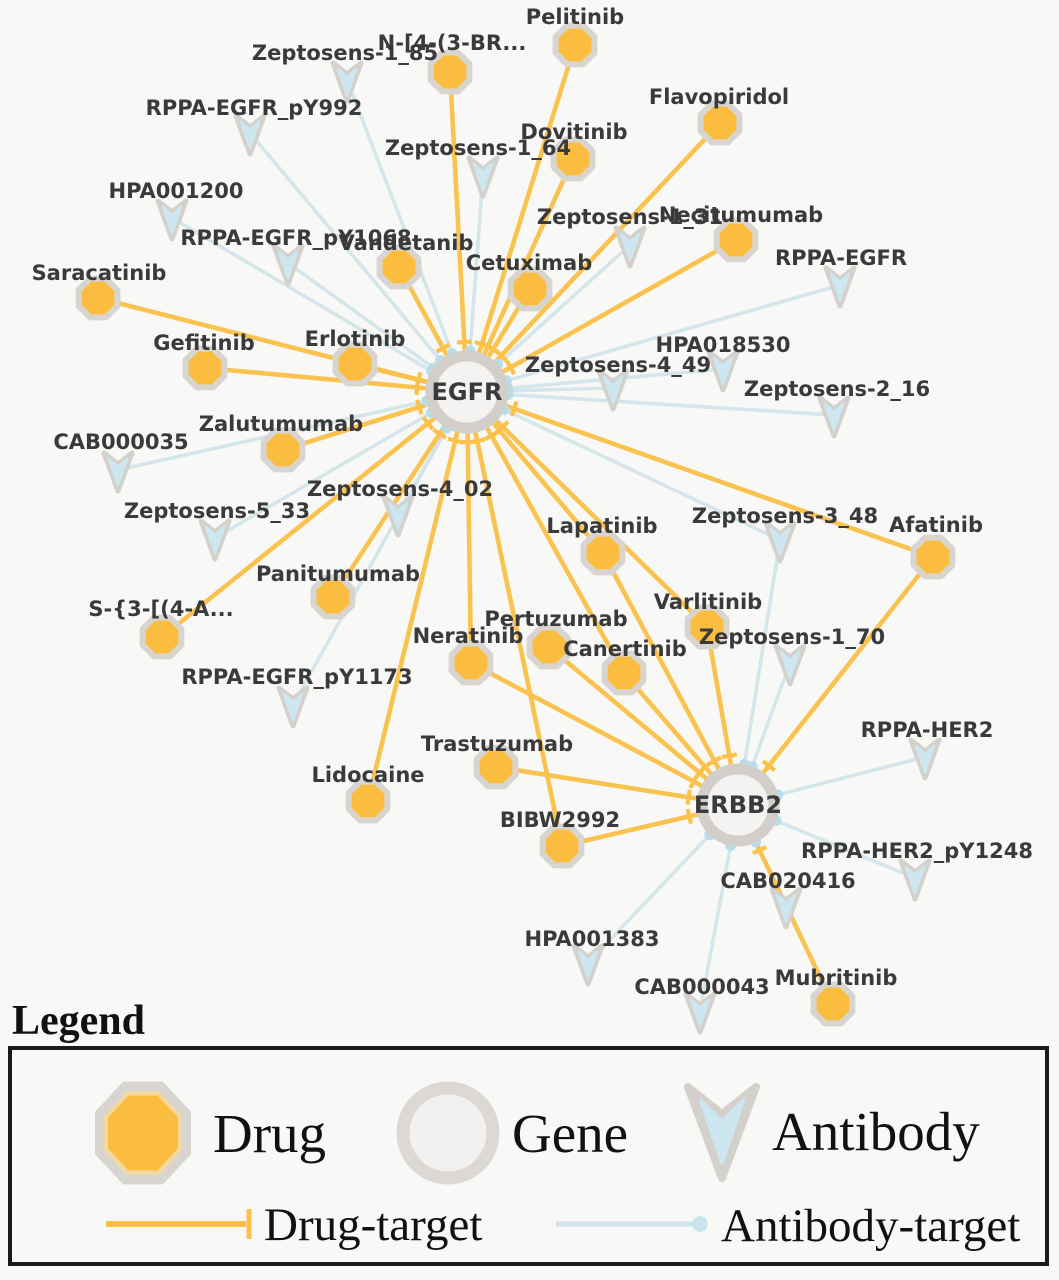 The height and width of the screenshot is (1280, 1059). Describe the element at coordinates (172, 220) in the screenshot. I see `antibody-node-hpa001200` at that location.